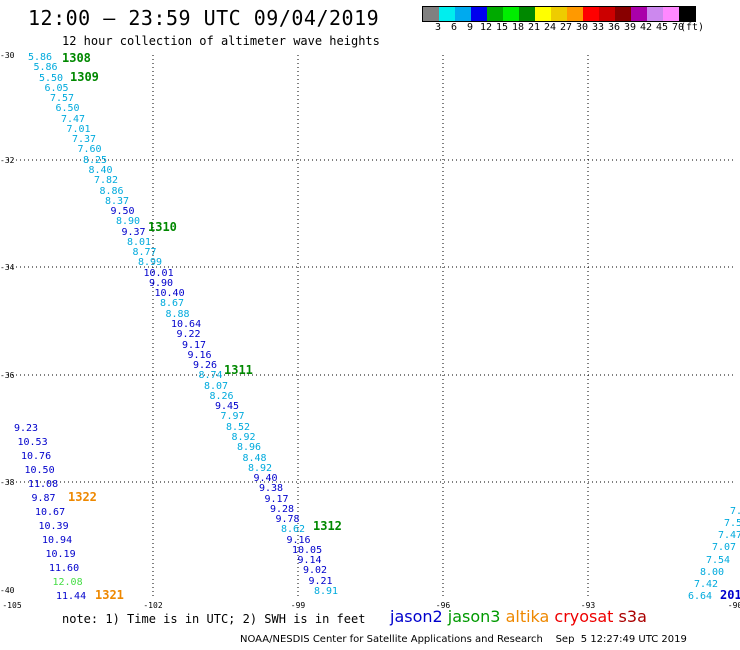 The image size is (740, 650). What do you see at coordinates (84, 140) in the screenshot?
I see `wave-height-value: 7.37` at bounding box center [84, 140].